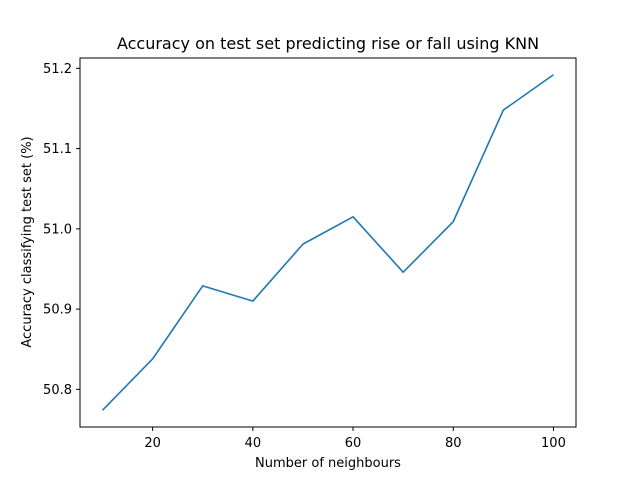 This screenshot has height=480, width=640. What do you see at coordinates (57, 310) in the screenshot?
I see `y-tick-label: 50.9` at bounding box center [57, 310].